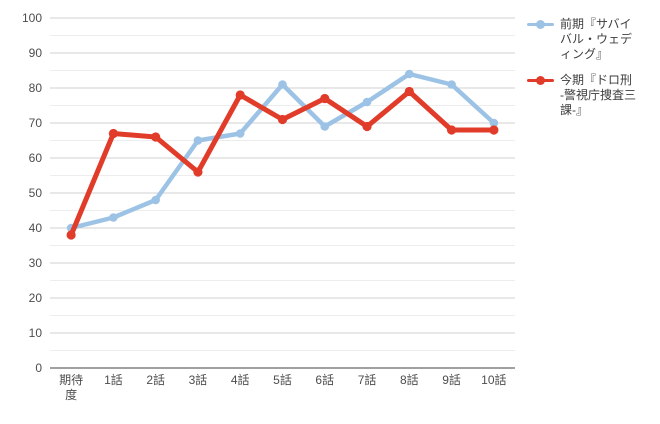  Describe the element at coordinates (367, 379) in the screenshot. I see `svg-text: 7話` at that location.